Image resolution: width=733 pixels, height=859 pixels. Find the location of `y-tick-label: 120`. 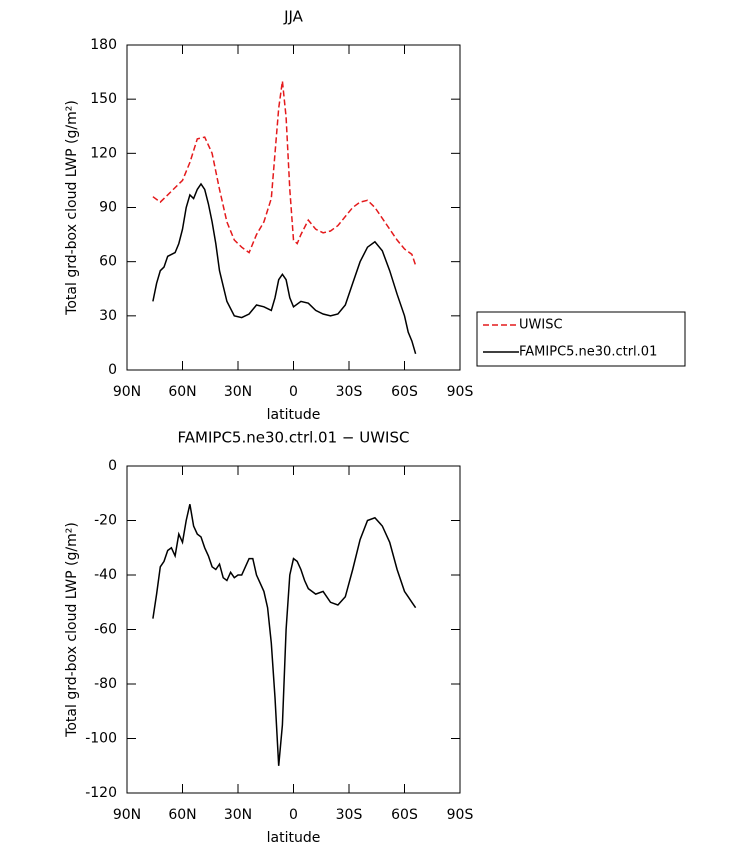

y-tick-label: 120 is located at coordinates (103, 153).